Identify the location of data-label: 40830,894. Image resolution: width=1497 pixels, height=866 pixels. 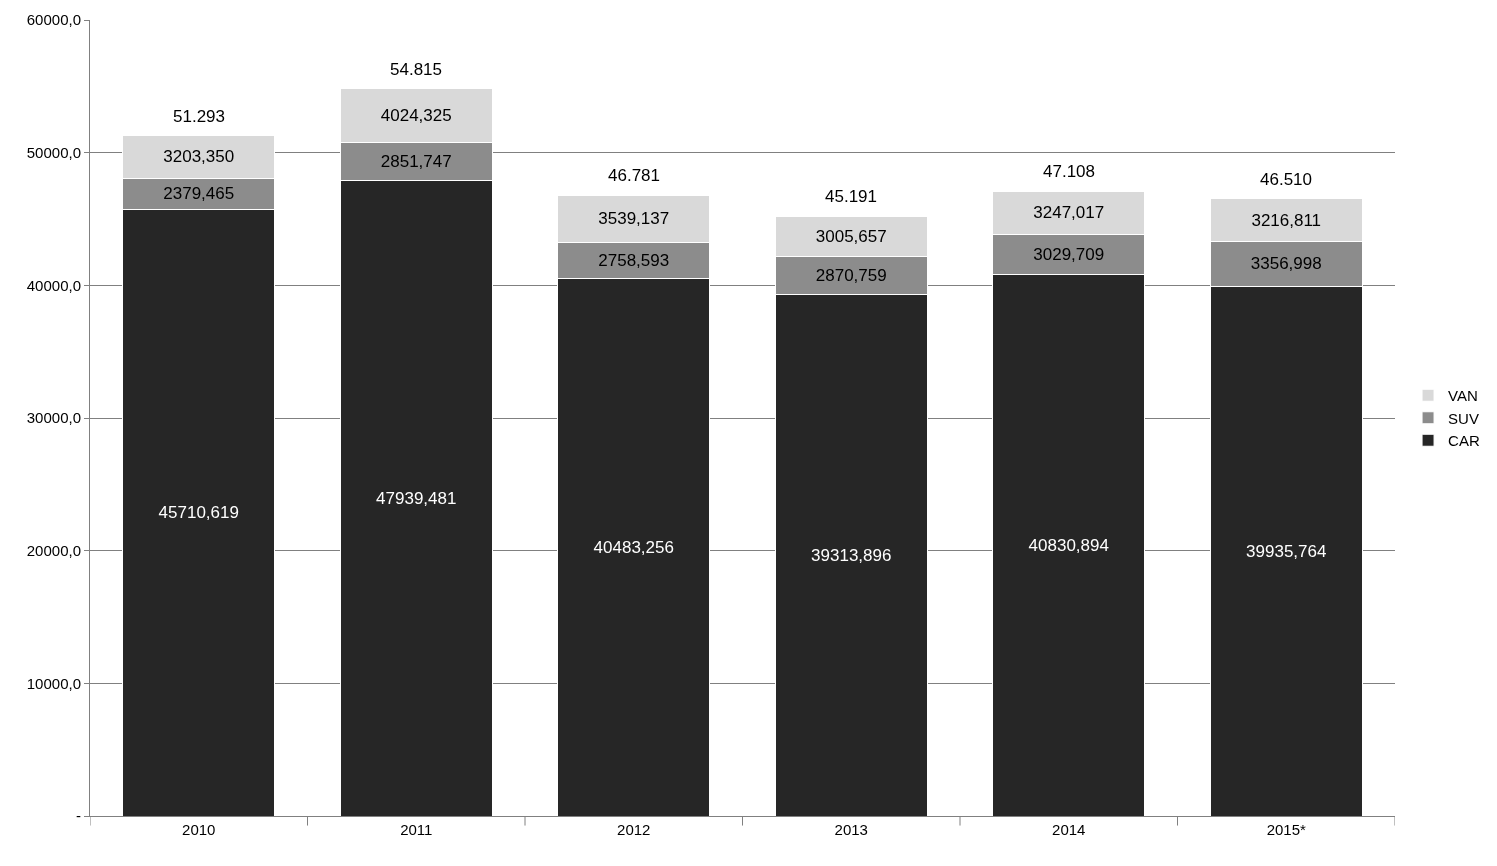
(1068, 545).